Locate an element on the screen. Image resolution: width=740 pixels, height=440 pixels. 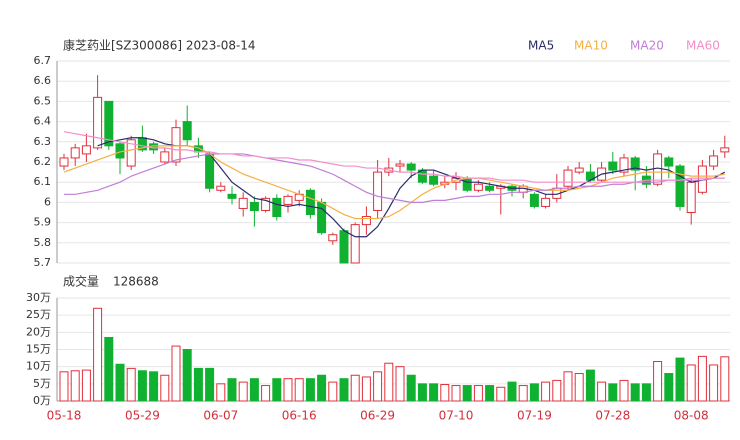
x-tick-label: 07-19 is located at coordinates (534, 416).